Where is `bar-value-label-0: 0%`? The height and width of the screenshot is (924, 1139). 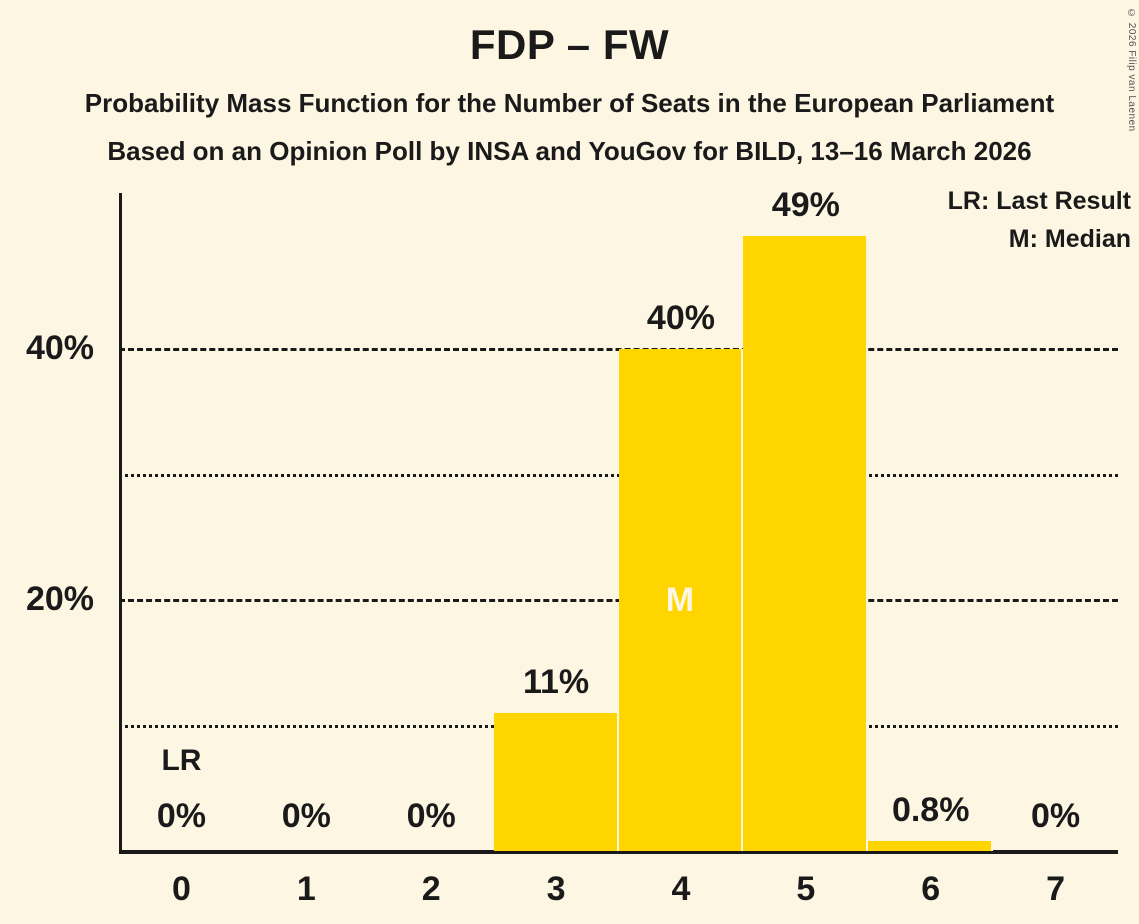
bar-value-label-0: 0% is located at coordinates (181, 816).